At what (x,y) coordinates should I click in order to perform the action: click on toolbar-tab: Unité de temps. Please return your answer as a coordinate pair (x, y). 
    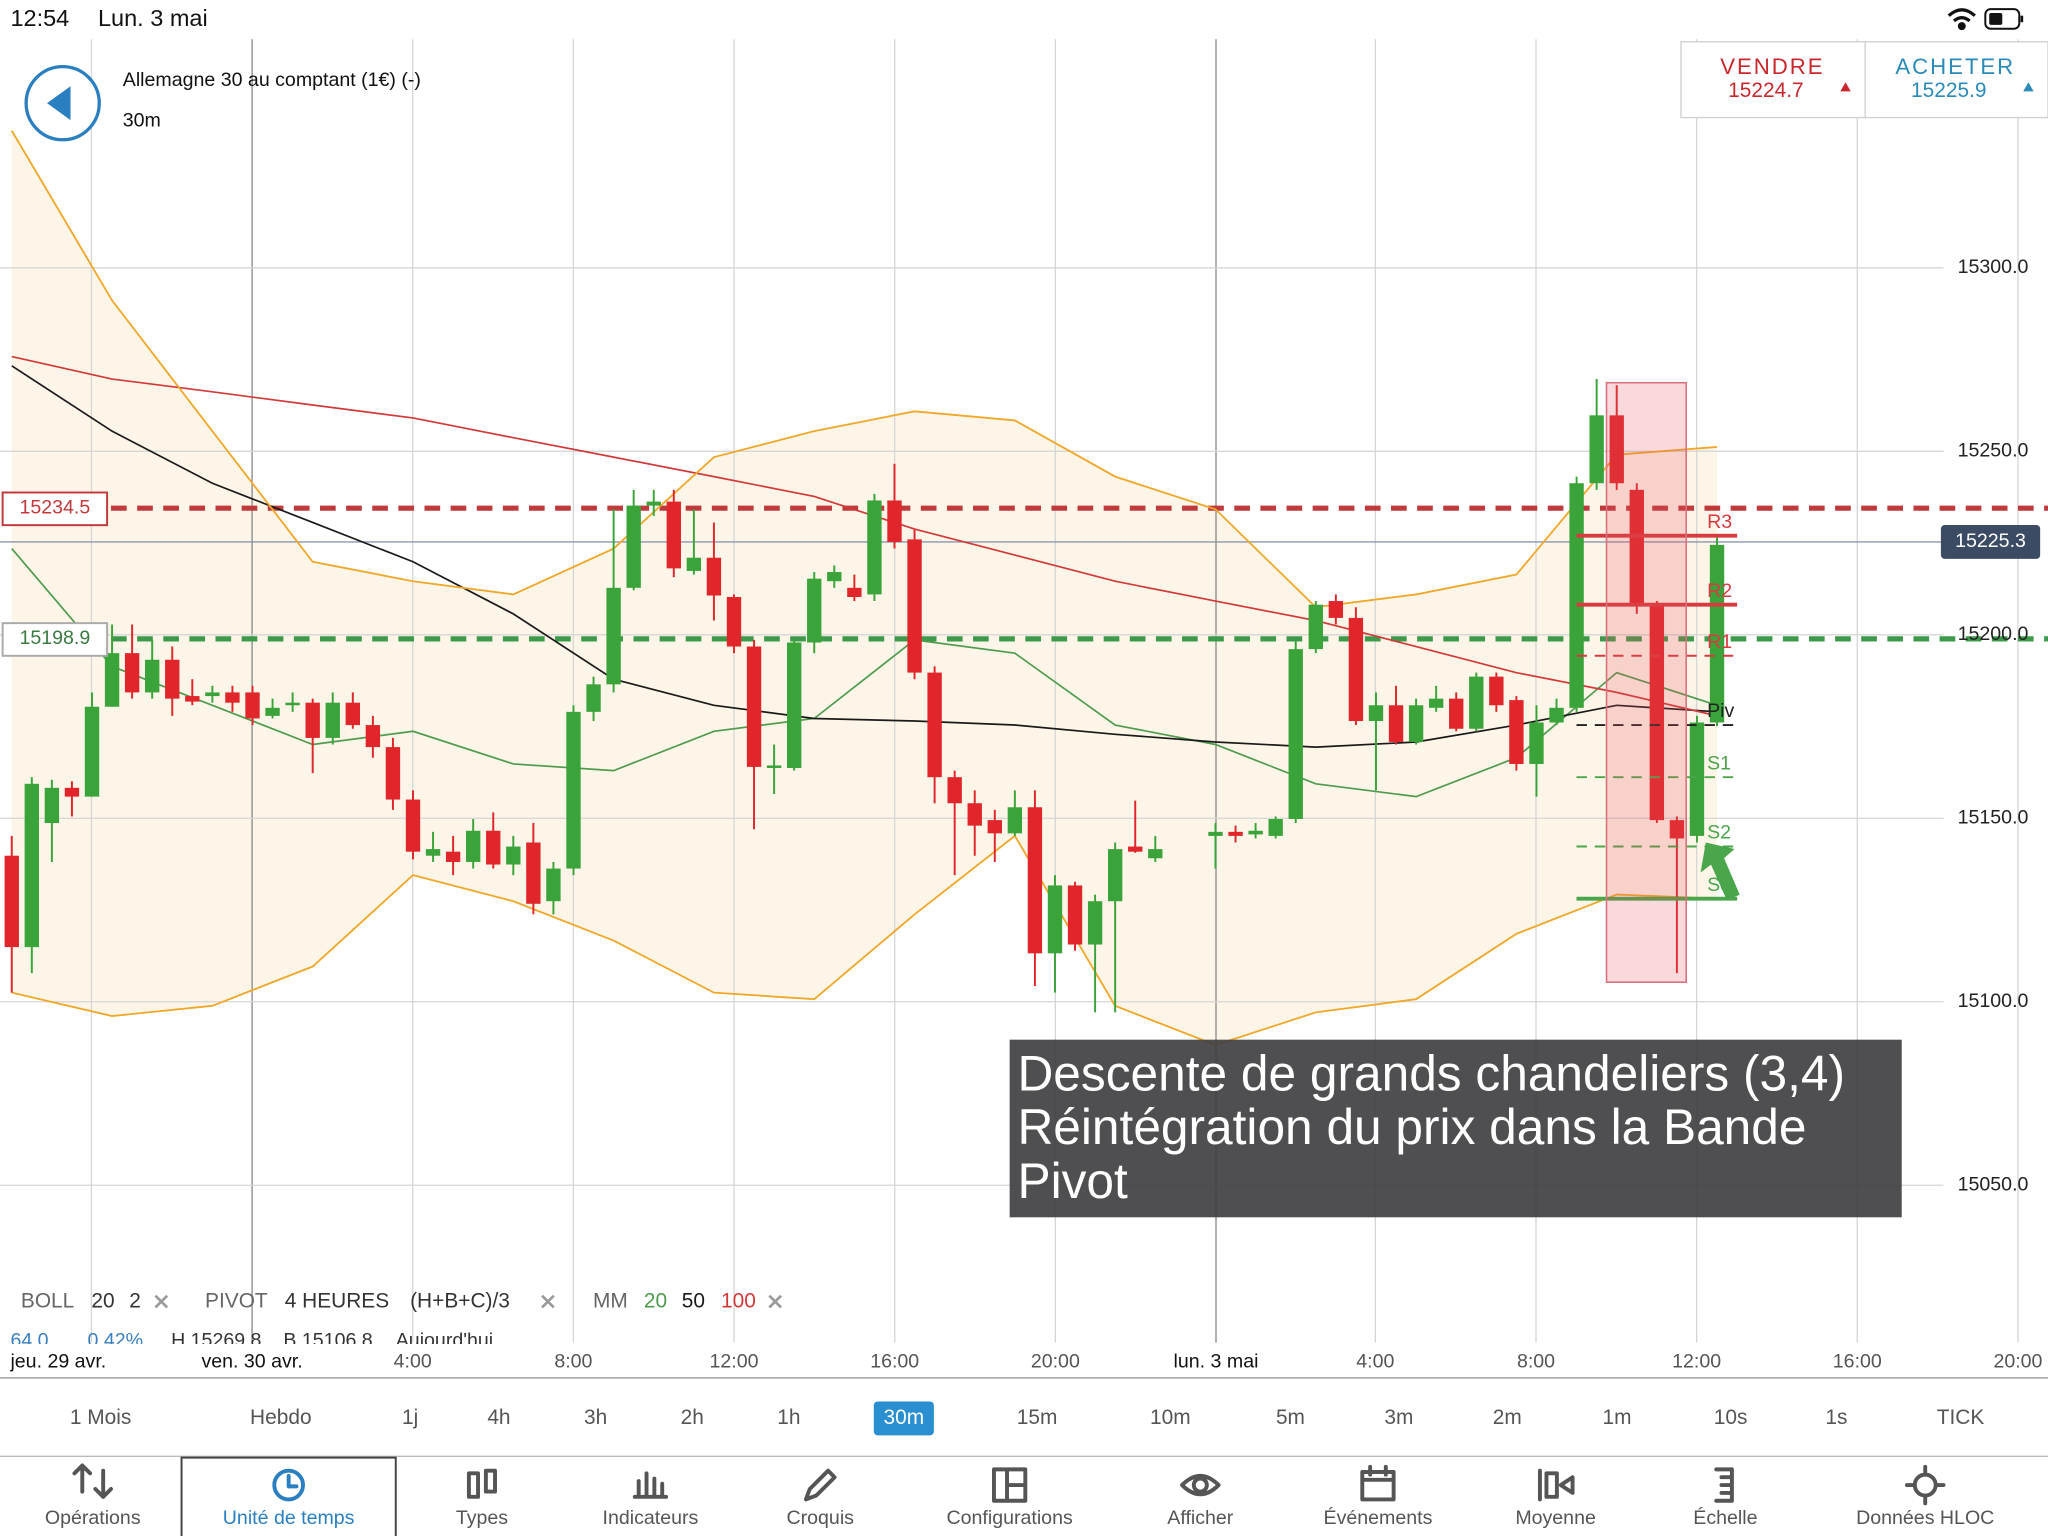
    Looking at the image, I should click on (288, 1496).